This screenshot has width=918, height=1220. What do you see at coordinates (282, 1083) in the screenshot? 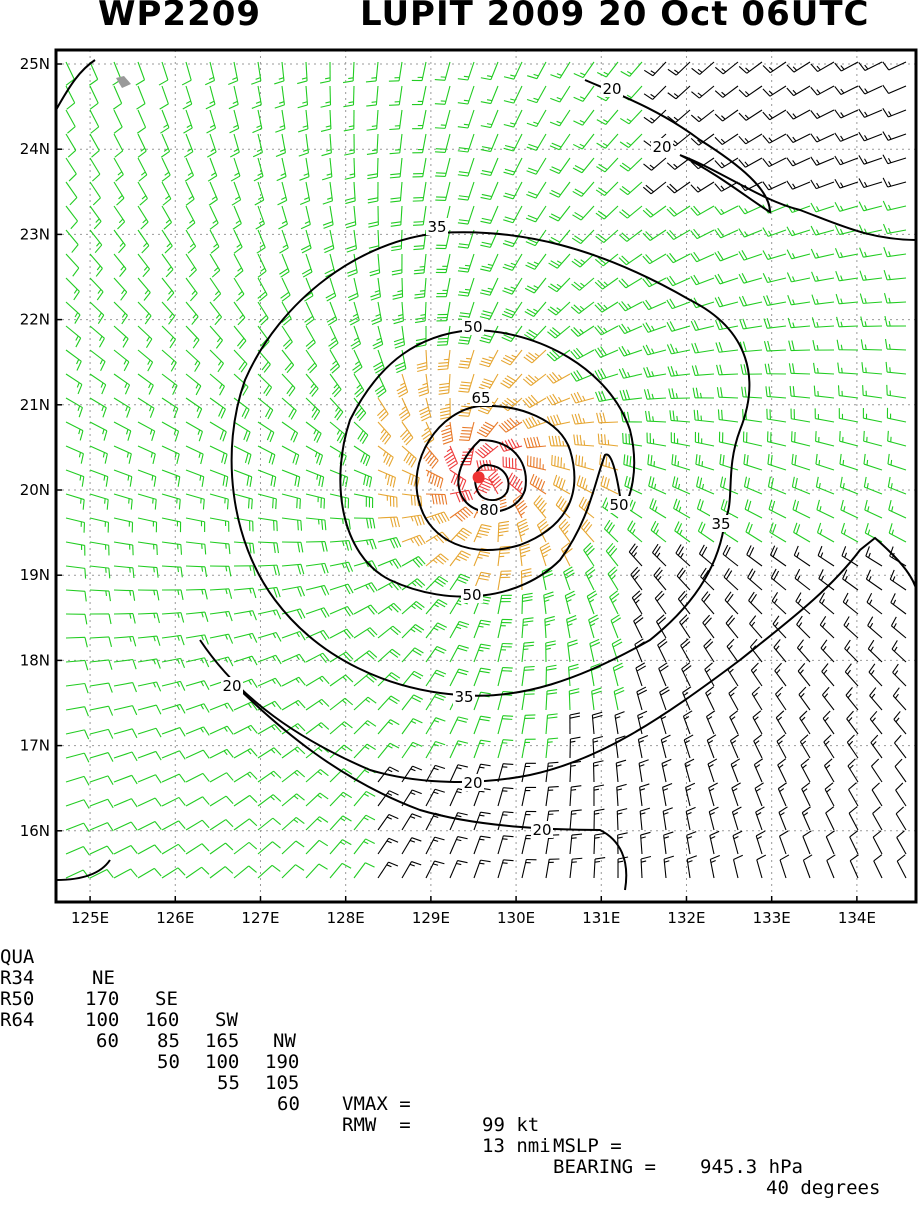
I see `cell-nw: 105` at bounding box center [282, 1083].